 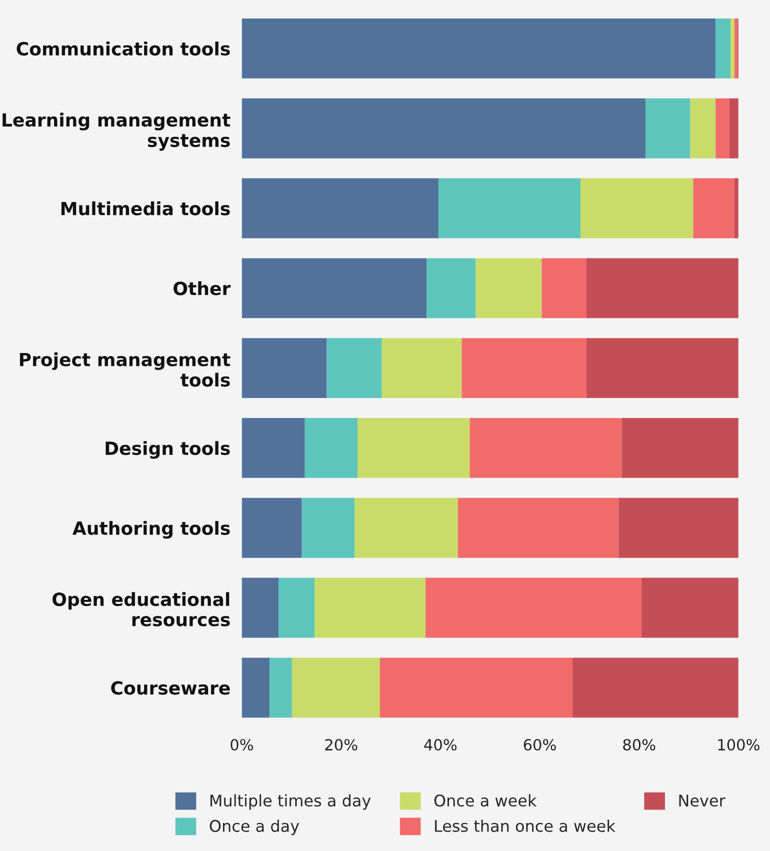 What do you see at coordinates (255, 828) in the screenshot?
I see `legend-label: Once a day` at bounding box center [255, 828].